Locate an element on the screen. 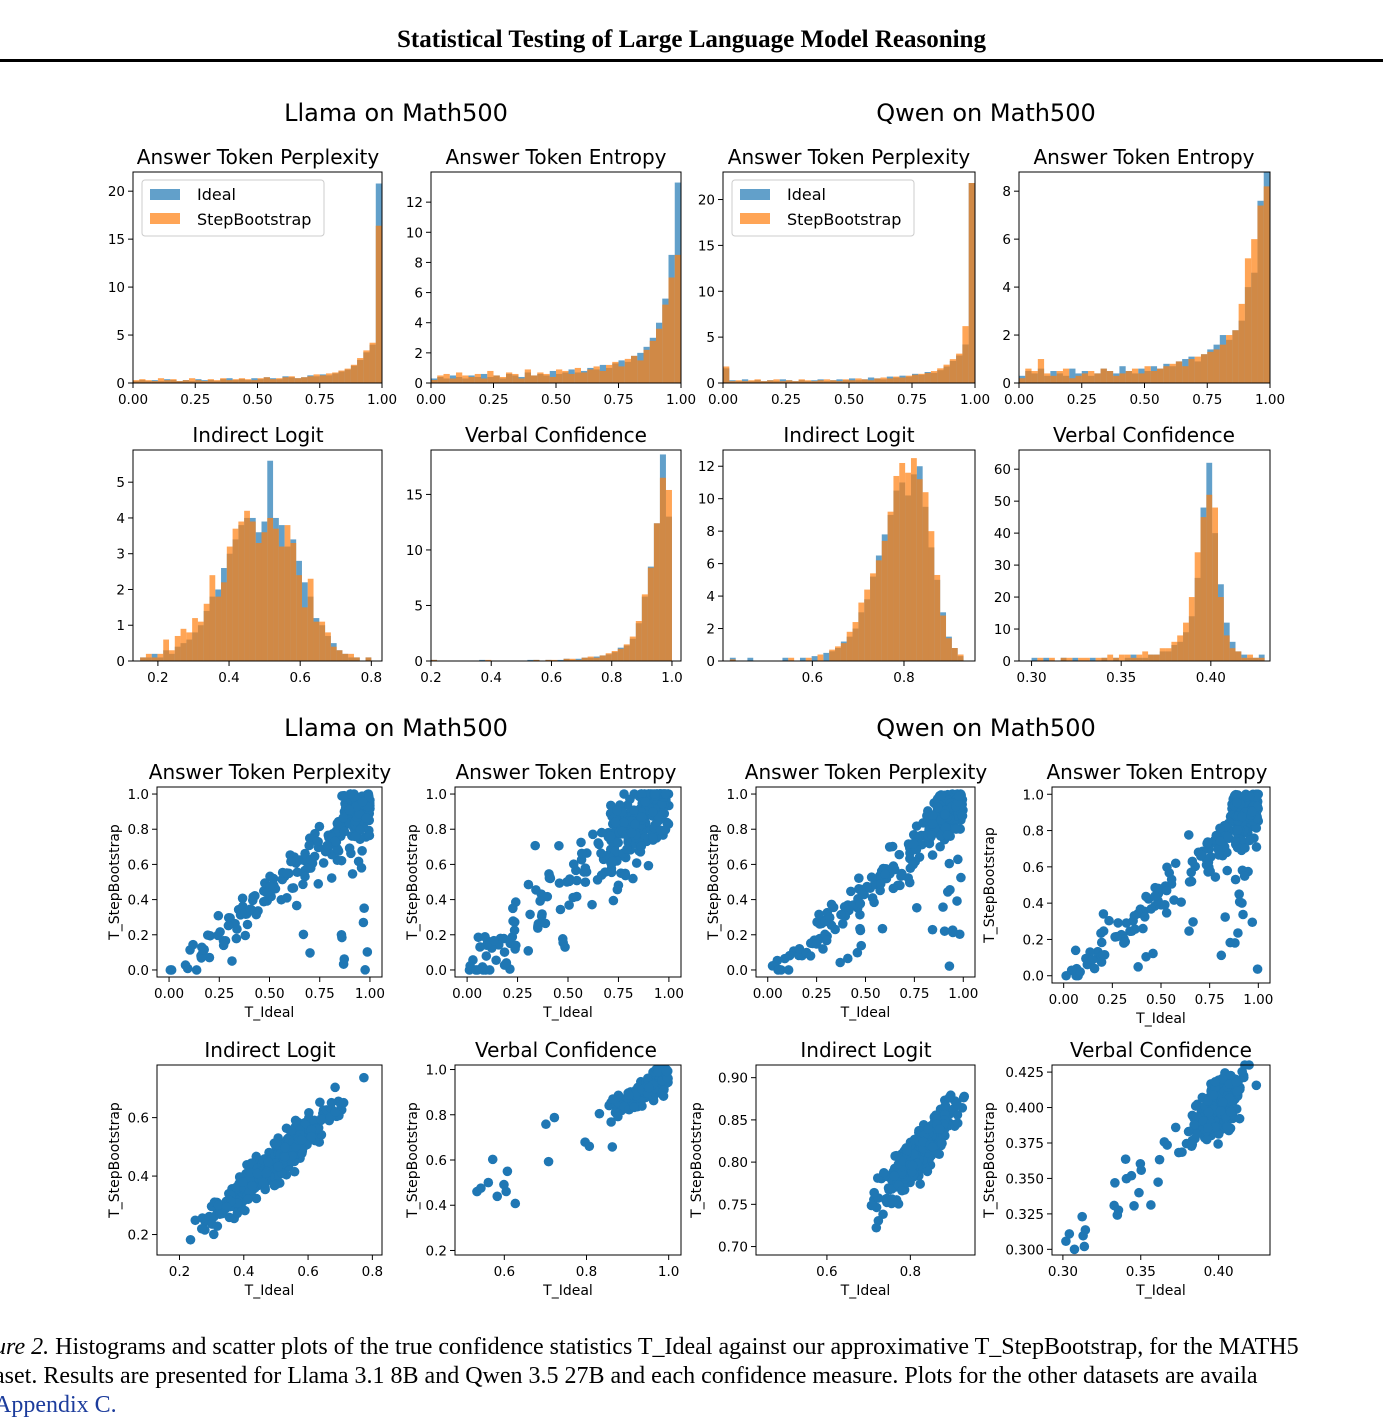 The width and height of the screenshot is (1383, 1420). x-tick-label: 0.25 is located at coordinates (493, 400).